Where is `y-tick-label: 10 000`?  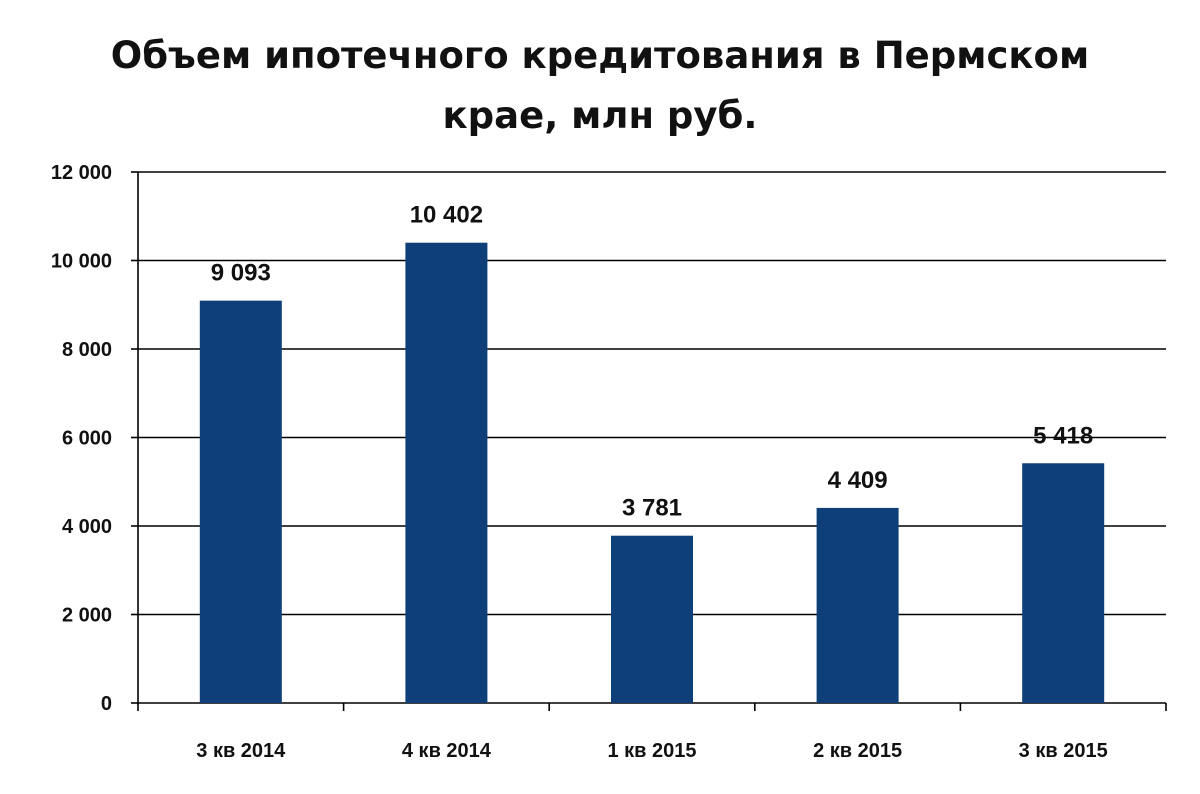
y-tick-label: 10 000 is located at coordinates (81, 262).